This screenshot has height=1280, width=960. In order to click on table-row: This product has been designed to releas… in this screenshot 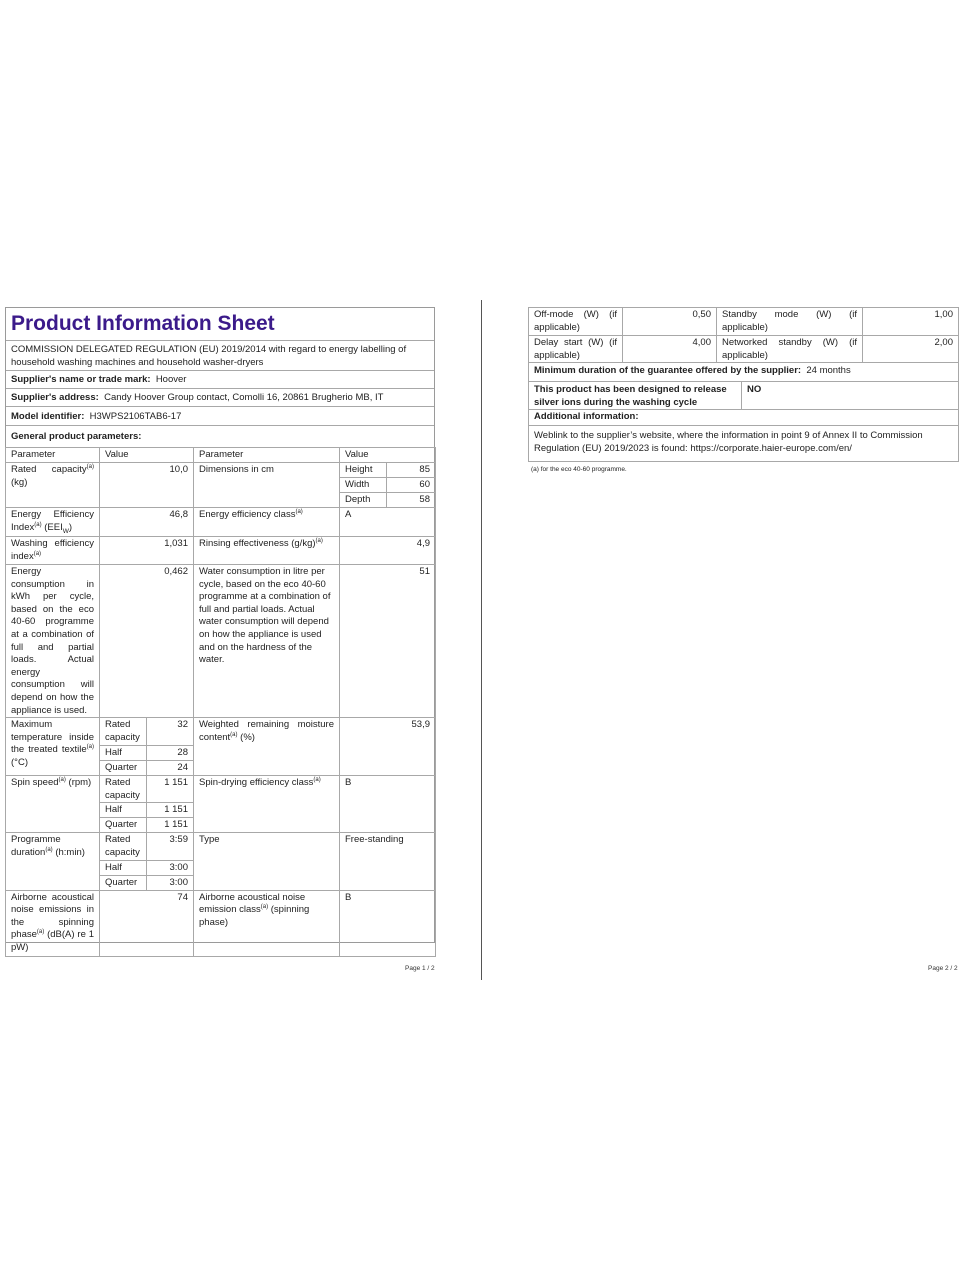, I will do `click(743, 396)`.